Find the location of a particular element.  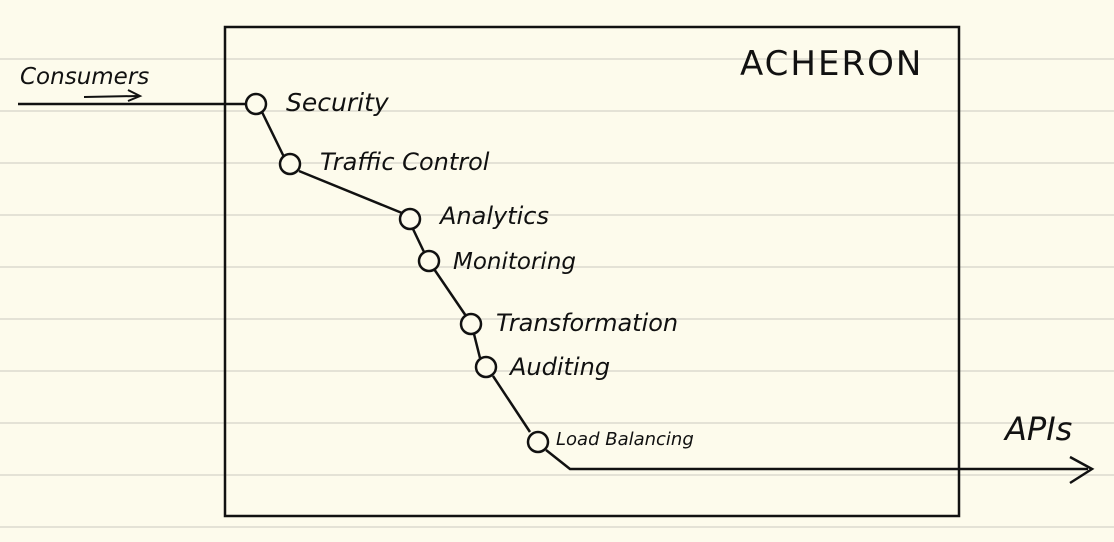

consumers-direction-arrow-icon is located at coordinates (113, 95).